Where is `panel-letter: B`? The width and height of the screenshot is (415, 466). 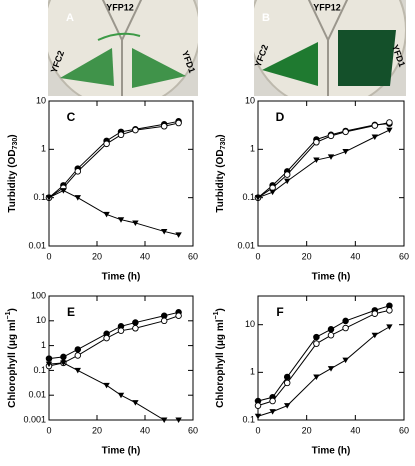
panel-letter: B is located at coordinates (266, 18).